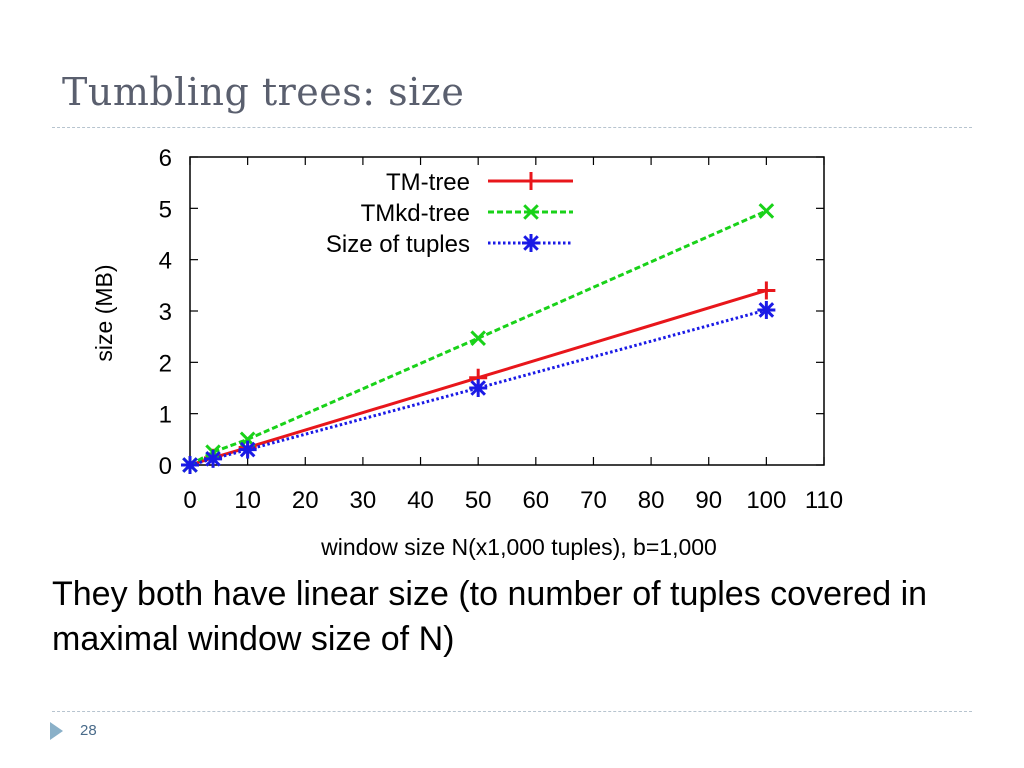  Describe the element at coordinates (263, 92) in the screenshot. I see `slide-title: Tumbling trees: size` at that location.